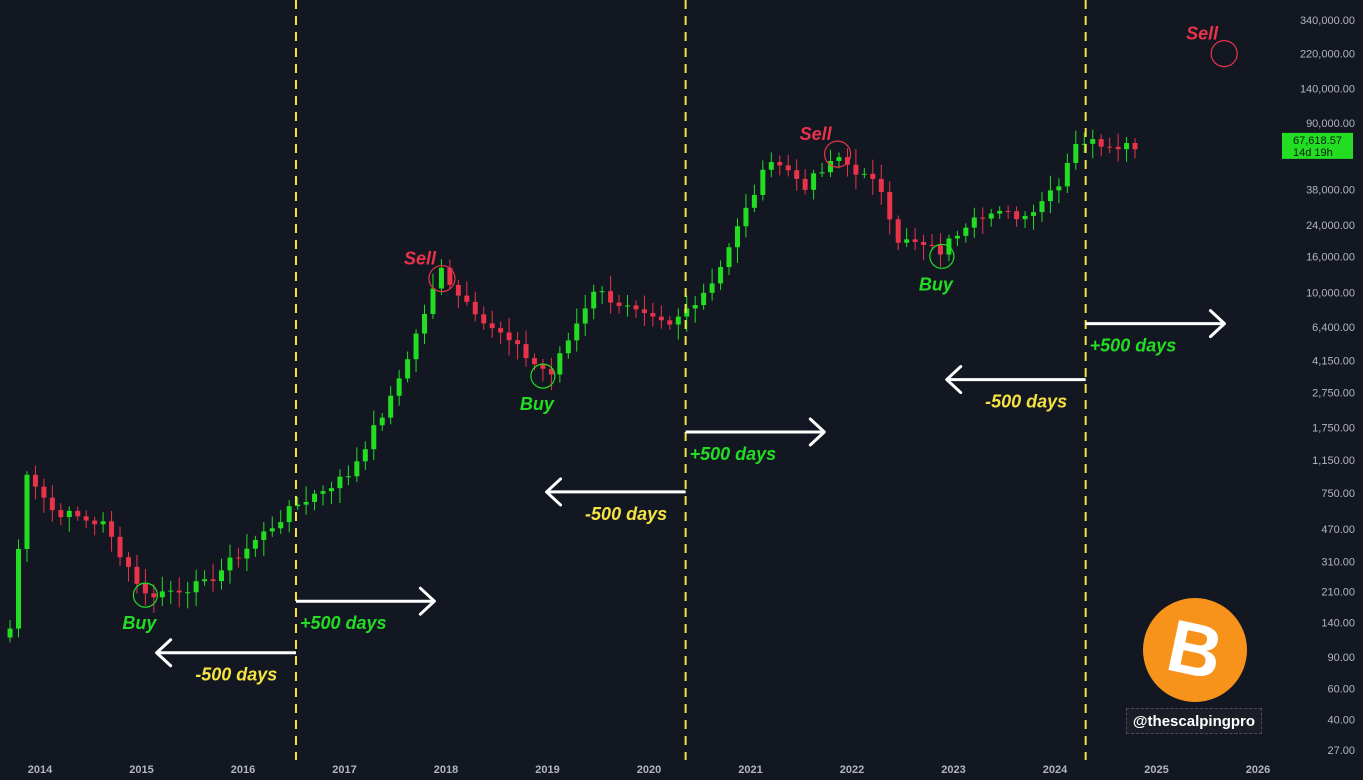  I want to click on y-tick-label: 38,000.00, so click(1330, 190).